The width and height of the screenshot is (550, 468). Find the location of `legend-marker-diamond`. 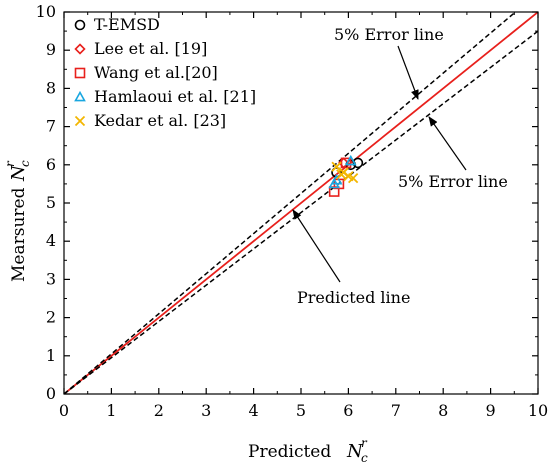

legend-marker-diamond is located at coordinates (80, 49).